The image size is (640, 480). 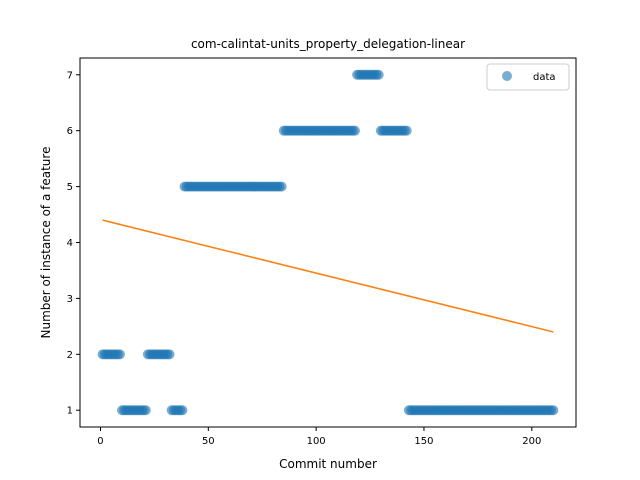 I want to click on legend-box, so click(x=528, y=77).